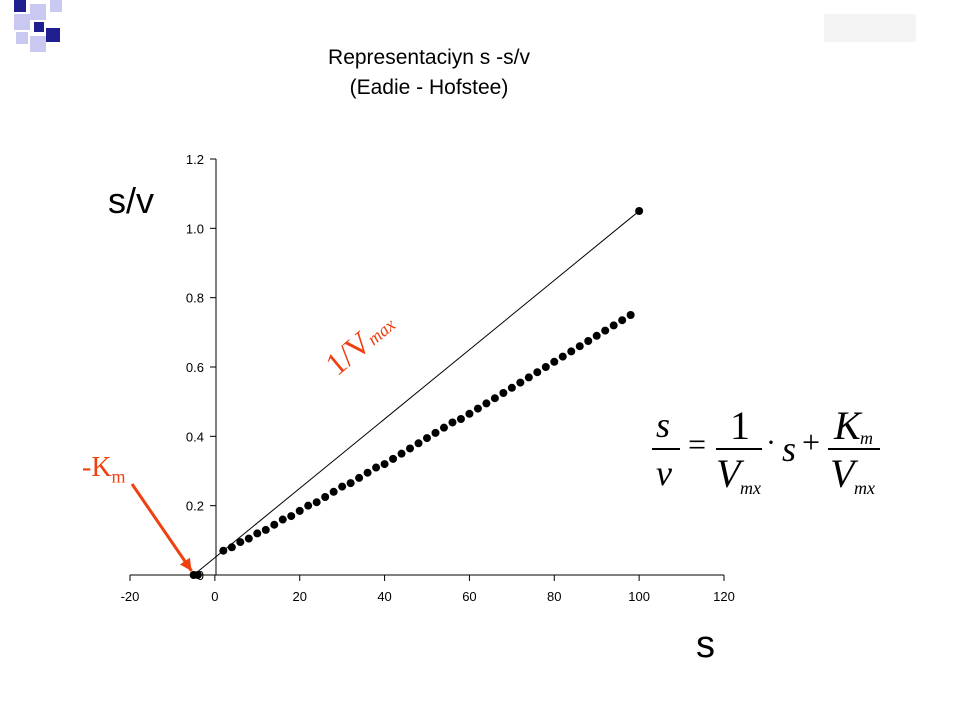 Image resolution: width=960 pixels, height=720 pixels. What do you see at coordinates (97, 467) in the screenshot?
I see `intercept-annotation-text: -K` at bounding box center [97, 467].